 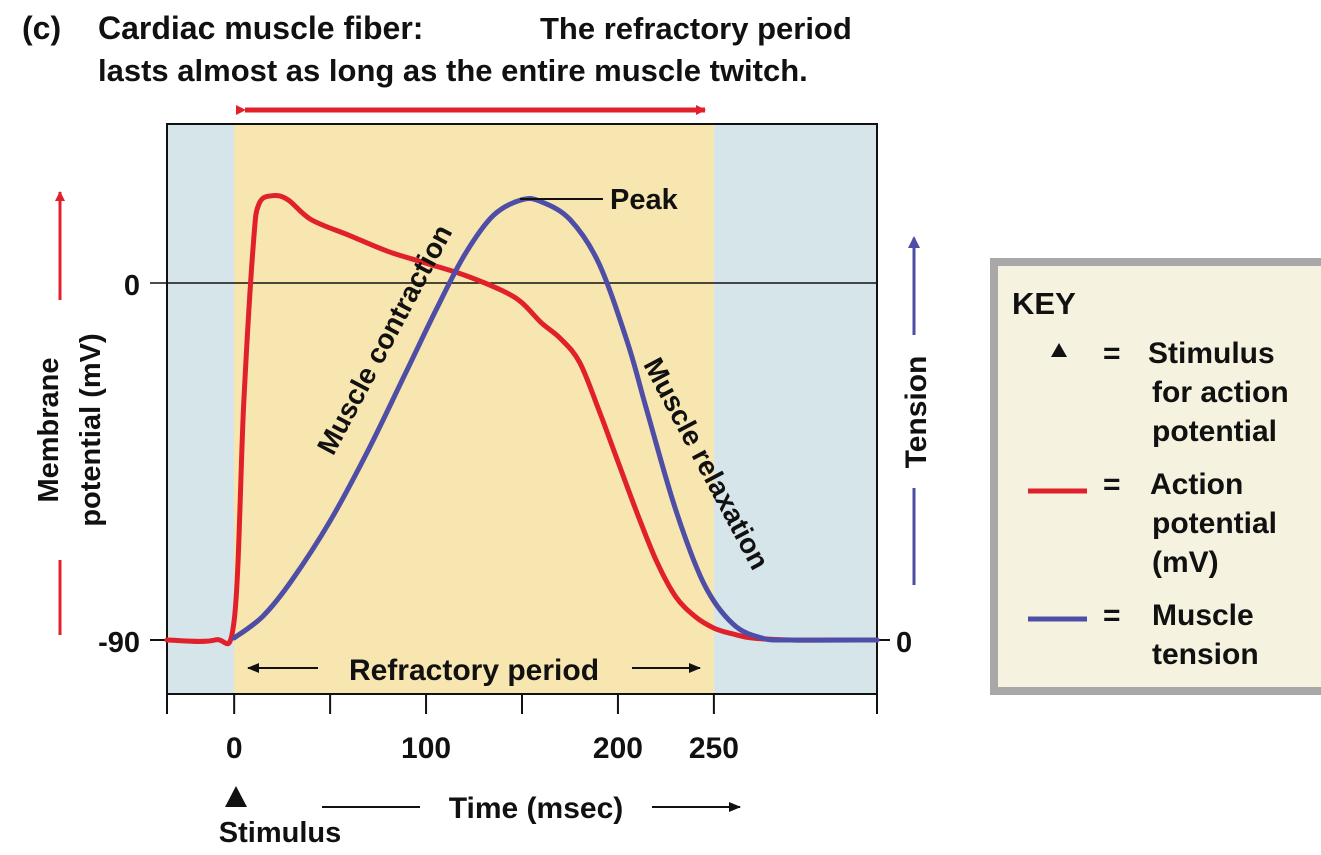 I want to click on y-tick-label-minus90: -90, so click(x=119, y=643).